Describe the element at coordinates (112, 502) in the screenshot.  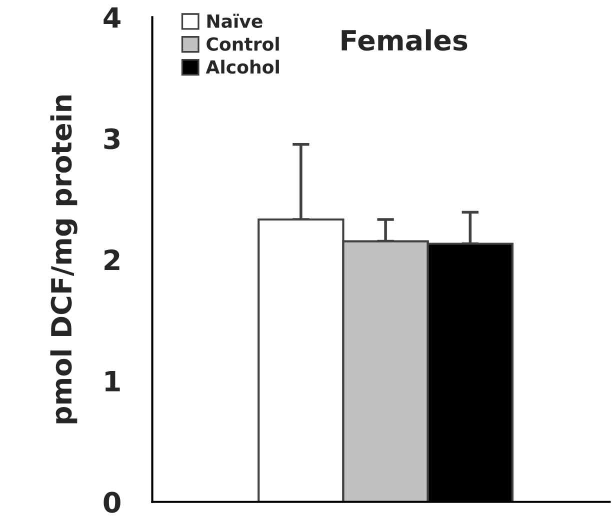
I see `y-tick-label: 0` at that location.